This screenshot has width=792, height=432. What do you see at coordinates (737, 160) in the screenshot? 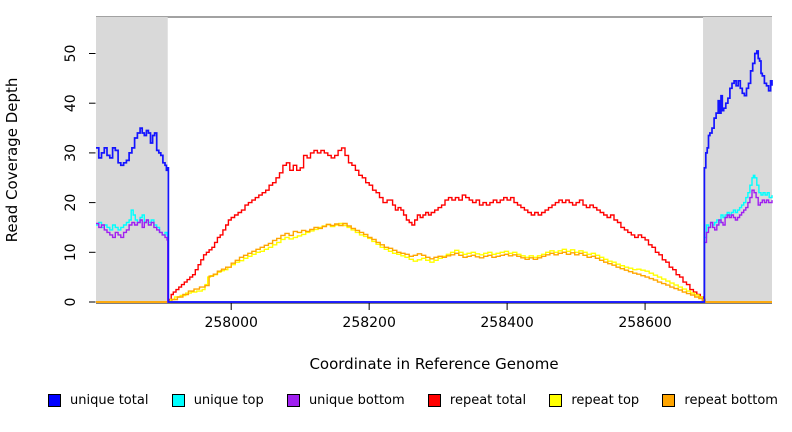
I see `shaded-flank-region-right` at bounding box center [737, 160].